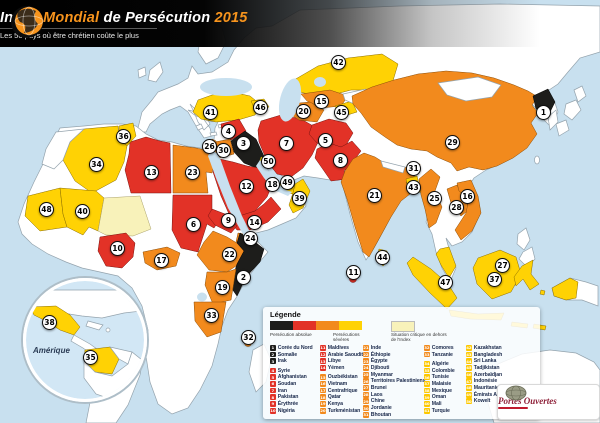  Describe the element at coordinates (427, 370) in the screenshot. I see `rank-badge: 35` at that location.